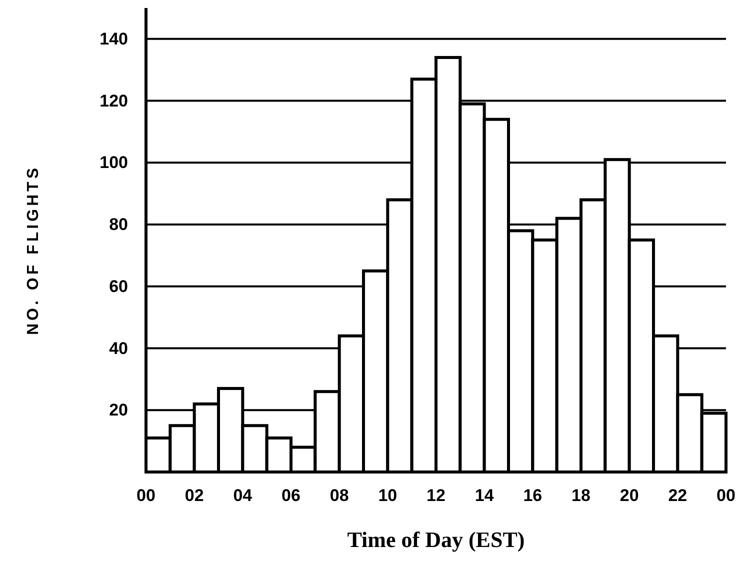 The width and height of the screenshot is (745, 565). Describe the element at coordinates (114, 38) in the screenshot. I see `y-tick-label: 140` at that location.